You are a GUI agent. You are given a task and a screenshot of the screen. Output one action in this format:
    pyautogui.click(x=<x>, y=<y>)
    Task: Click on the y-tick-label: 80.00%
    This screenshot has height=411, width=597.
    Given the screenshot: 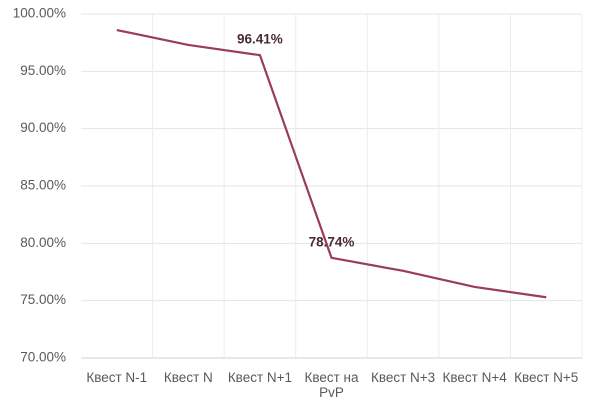 What is the action you would take?
    pyautogui.click(x=43, y=242)
    